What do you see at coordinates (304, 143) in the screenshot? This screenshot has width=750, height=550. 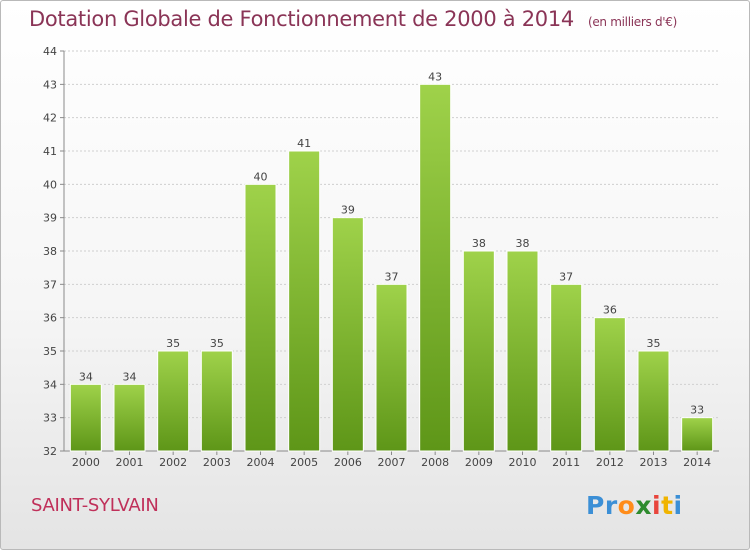 I see `data-label: 41` at bounding box center [304, 143].